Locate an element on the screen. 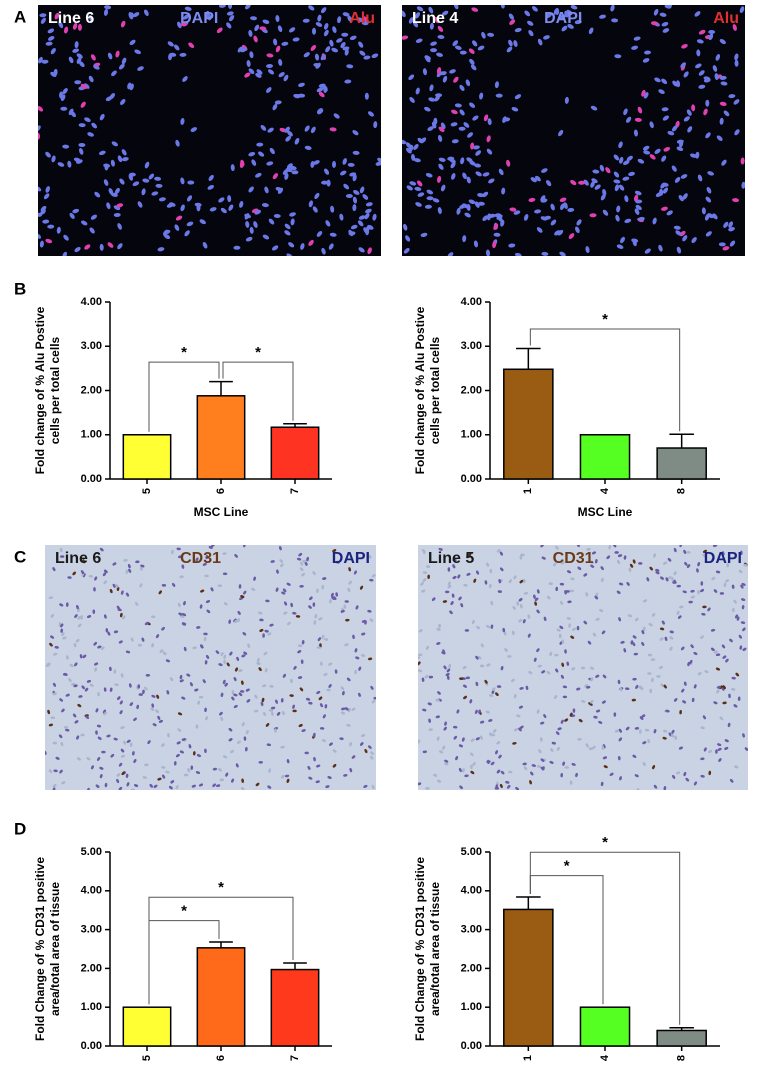  image-label: Line 6 is located at coordinates (78, 558).